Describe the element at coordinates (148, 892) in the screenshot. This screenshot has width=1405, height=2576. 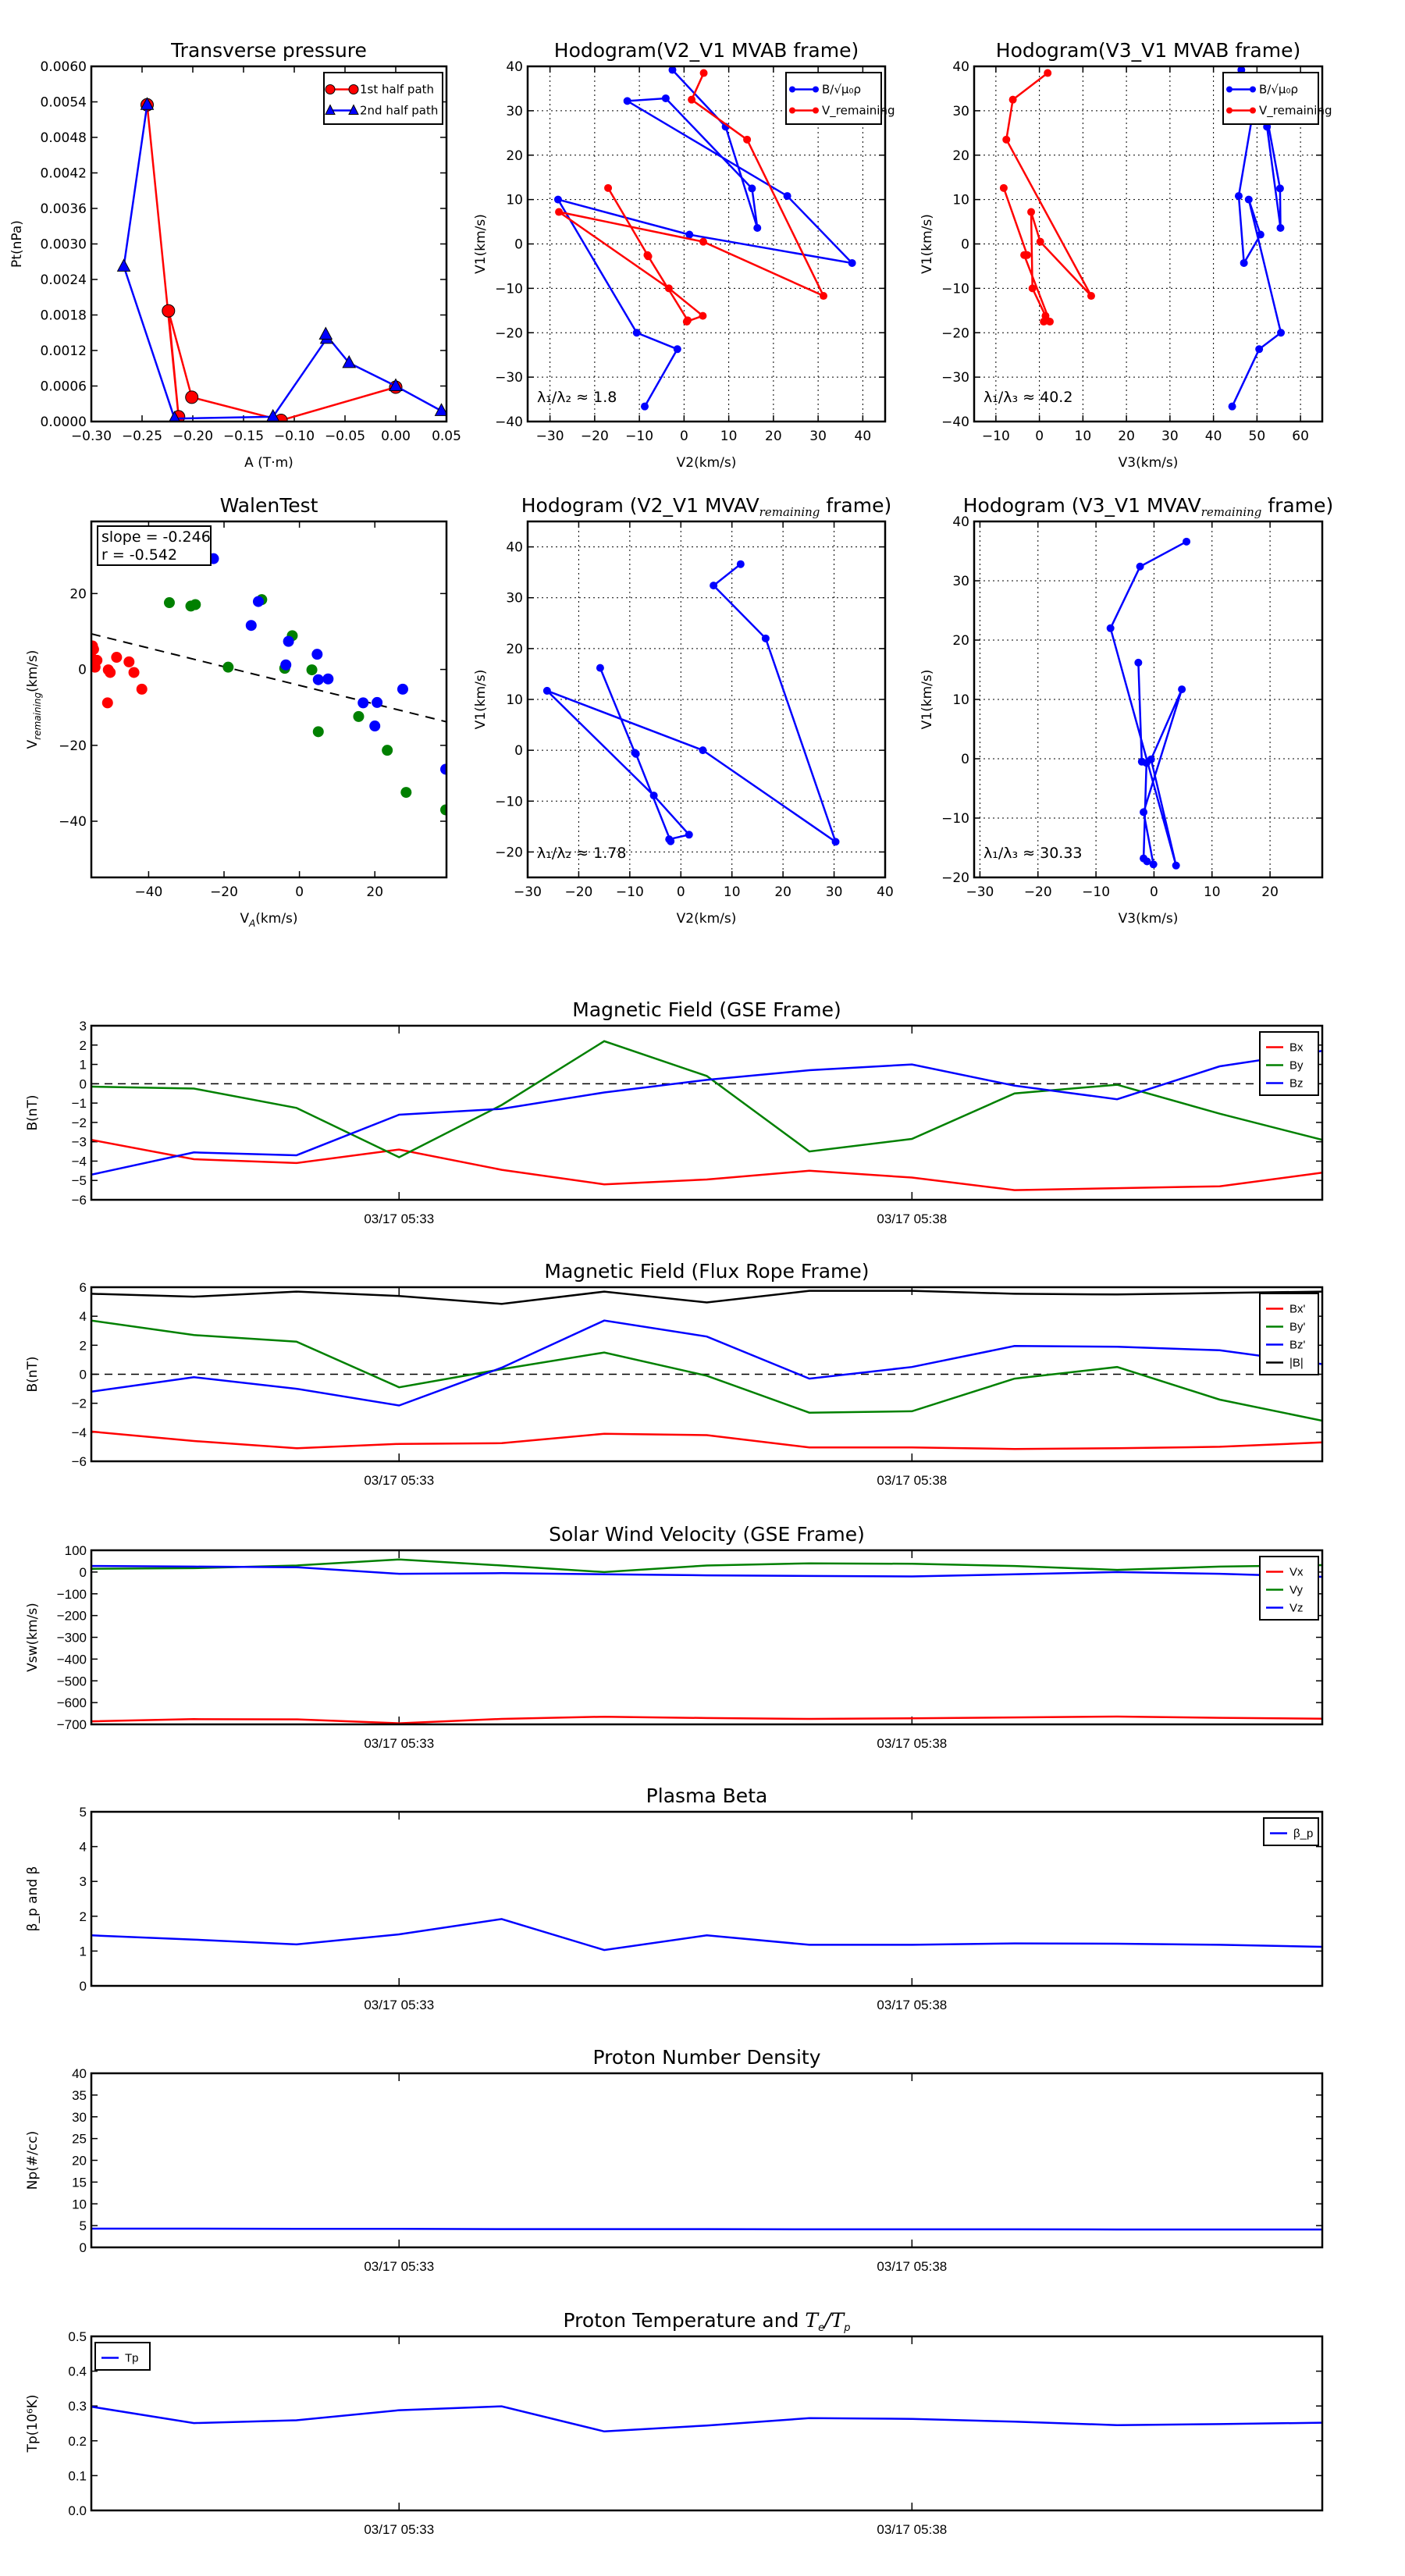
I see `x-tick-label: −40` at that location.